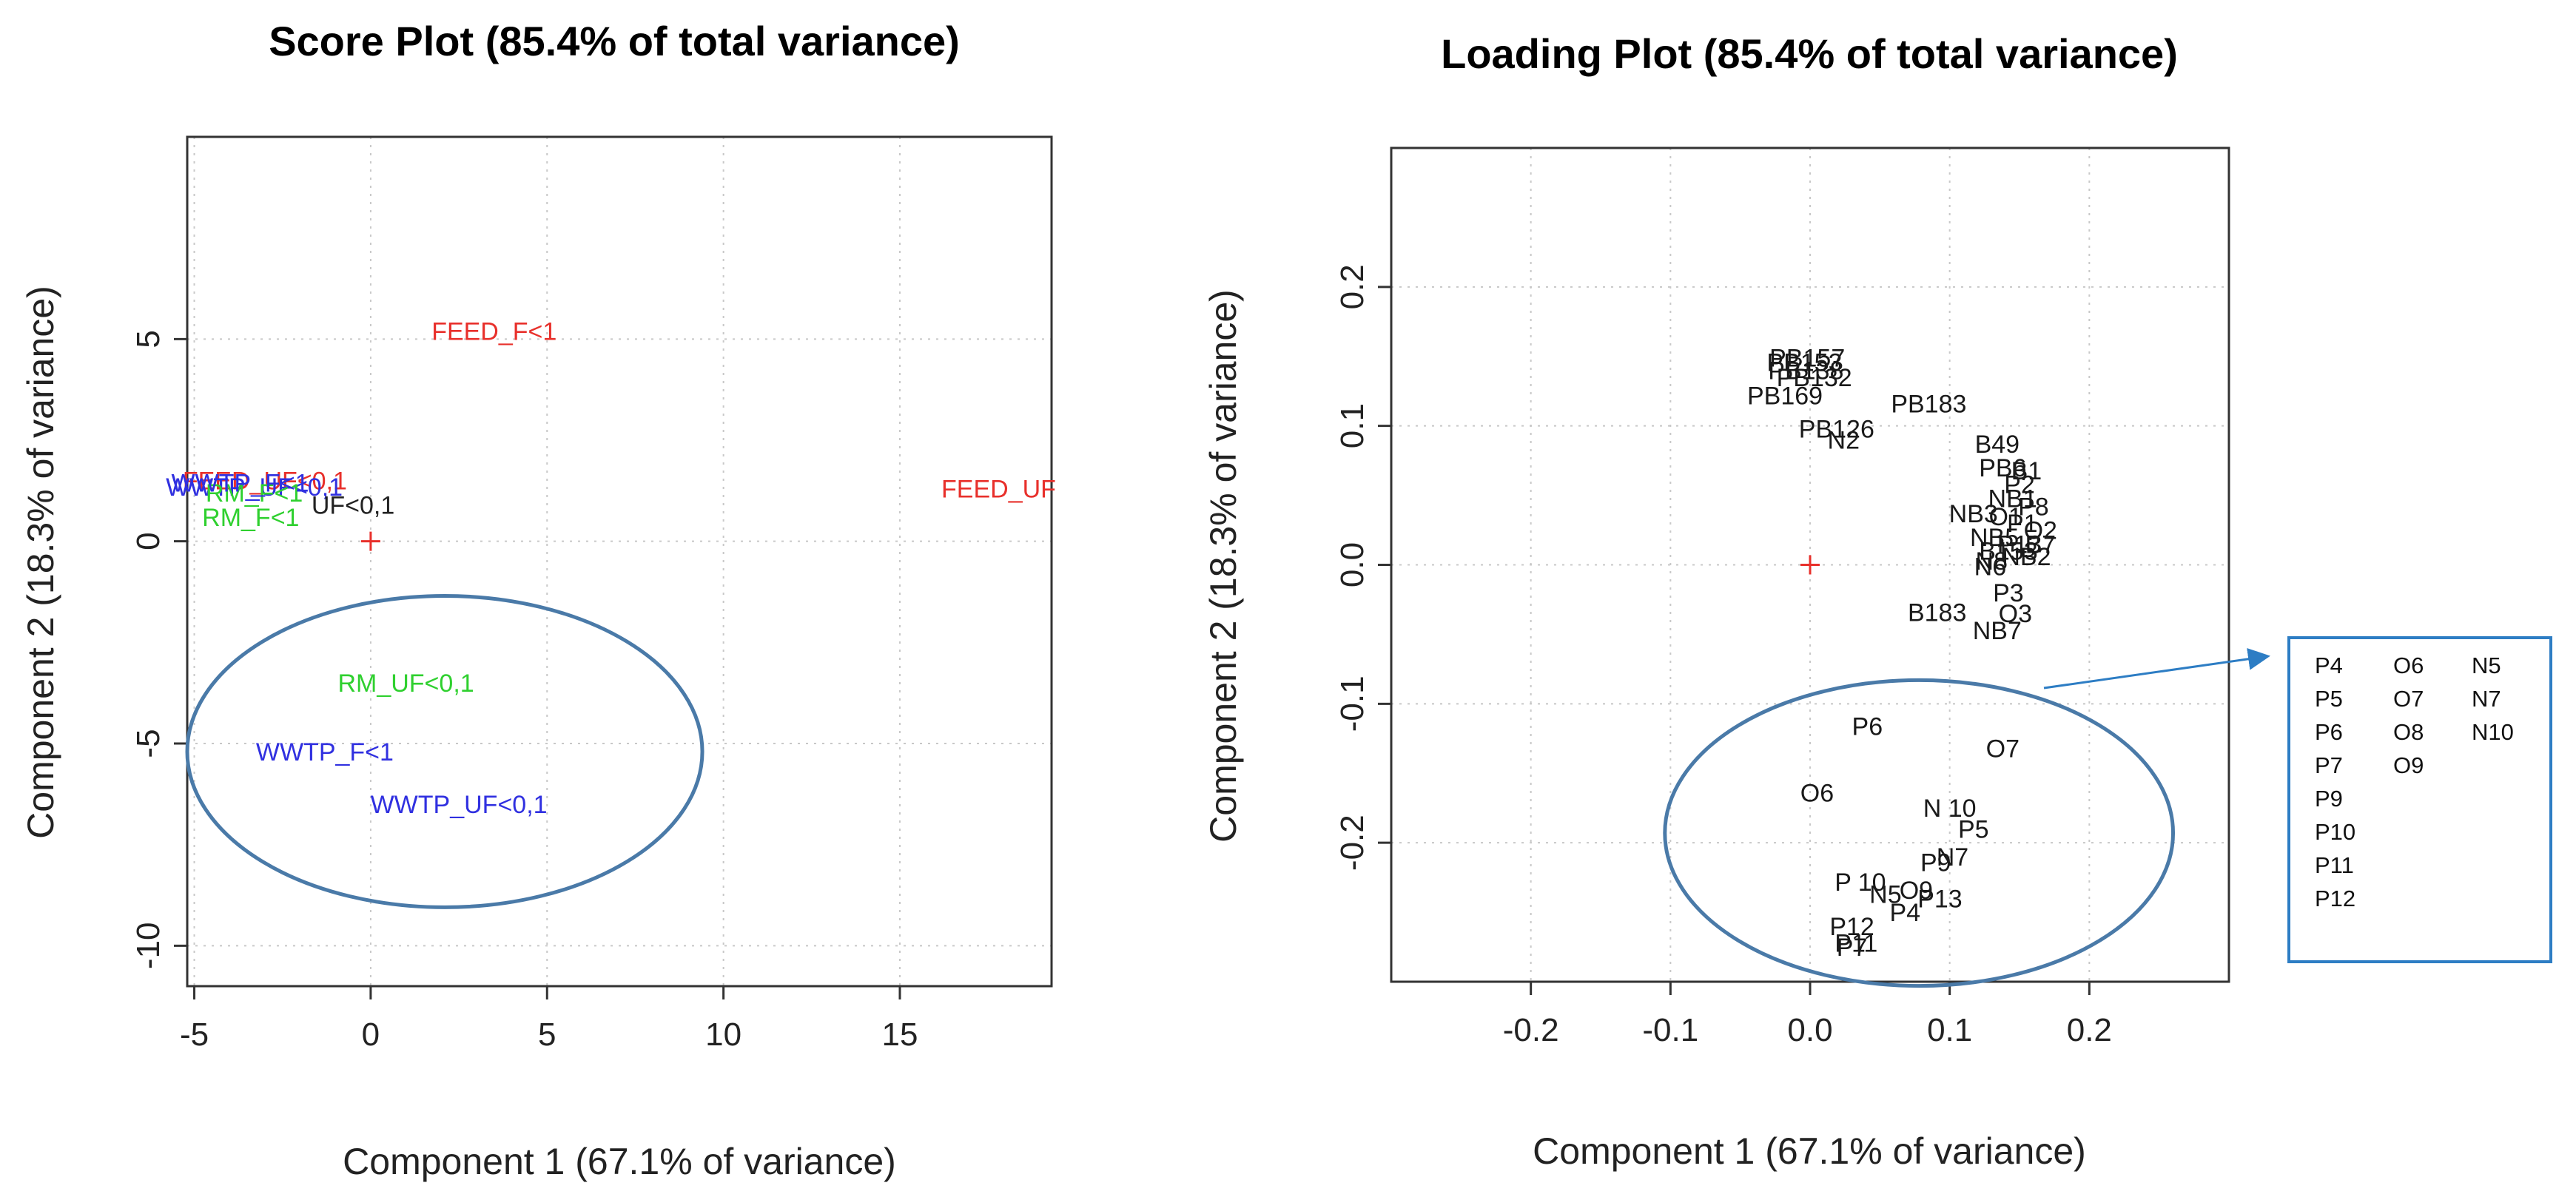 This screenshot has height=1197, width=2576. Describe the element at coordinates (371, 1034) in the screenshot. I see `score-x-tick-label: 0` at that location.